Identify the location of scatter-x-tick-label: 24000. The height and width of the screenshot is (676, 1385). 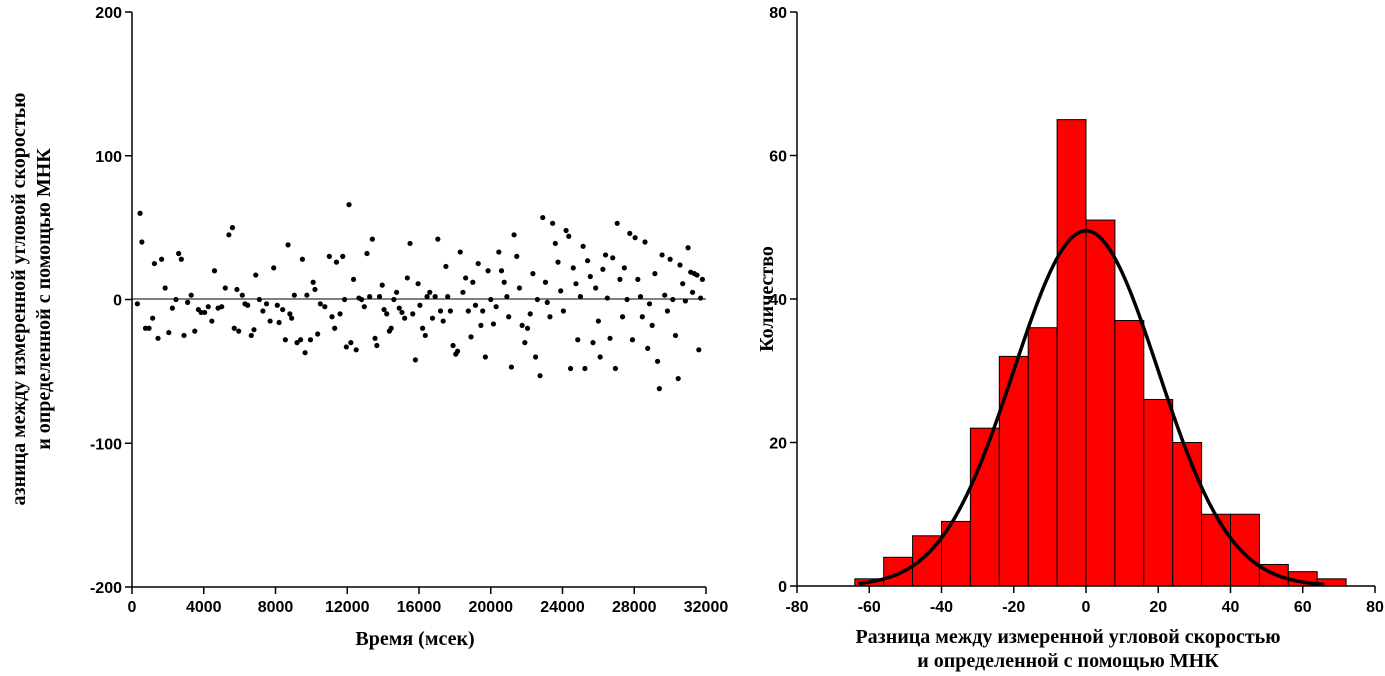
(562, 607).